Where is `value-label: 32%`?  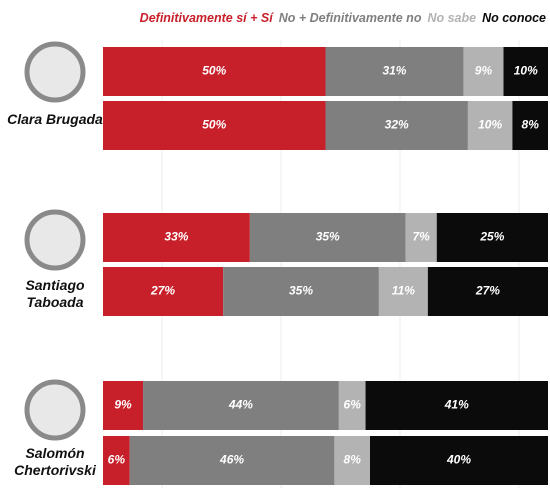
value-label: 32% is located at coordinates (397, 125).